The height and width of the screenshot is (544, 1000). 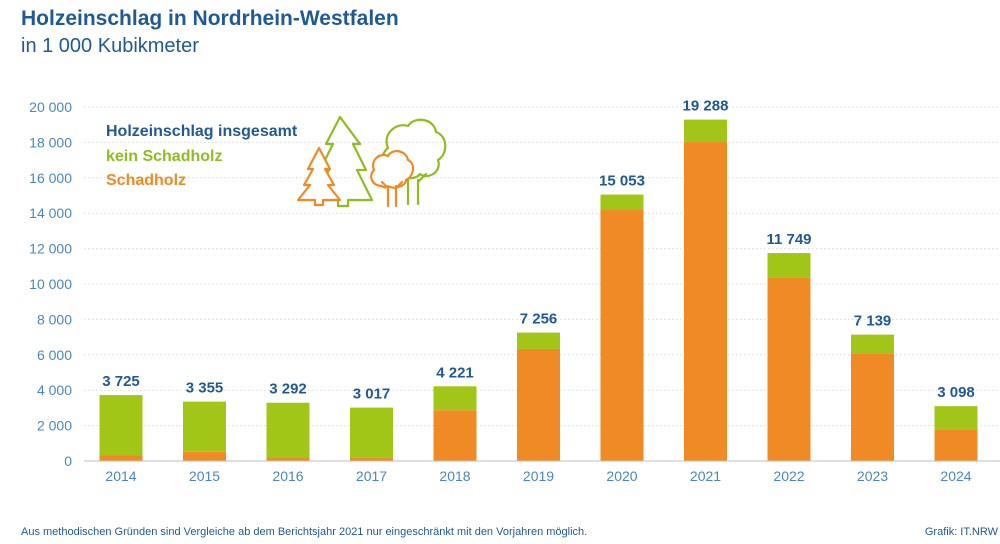 I want to click on tree-icons, so click(x=371, y=161).